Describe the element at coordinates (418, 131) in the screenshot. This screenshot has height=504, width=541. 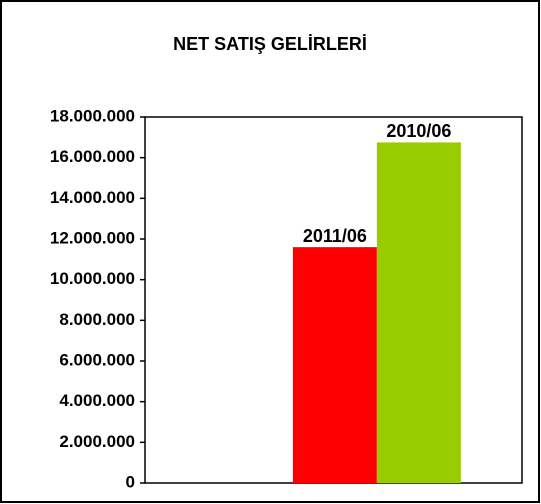
I see `series-label: 2010/06` at that location.